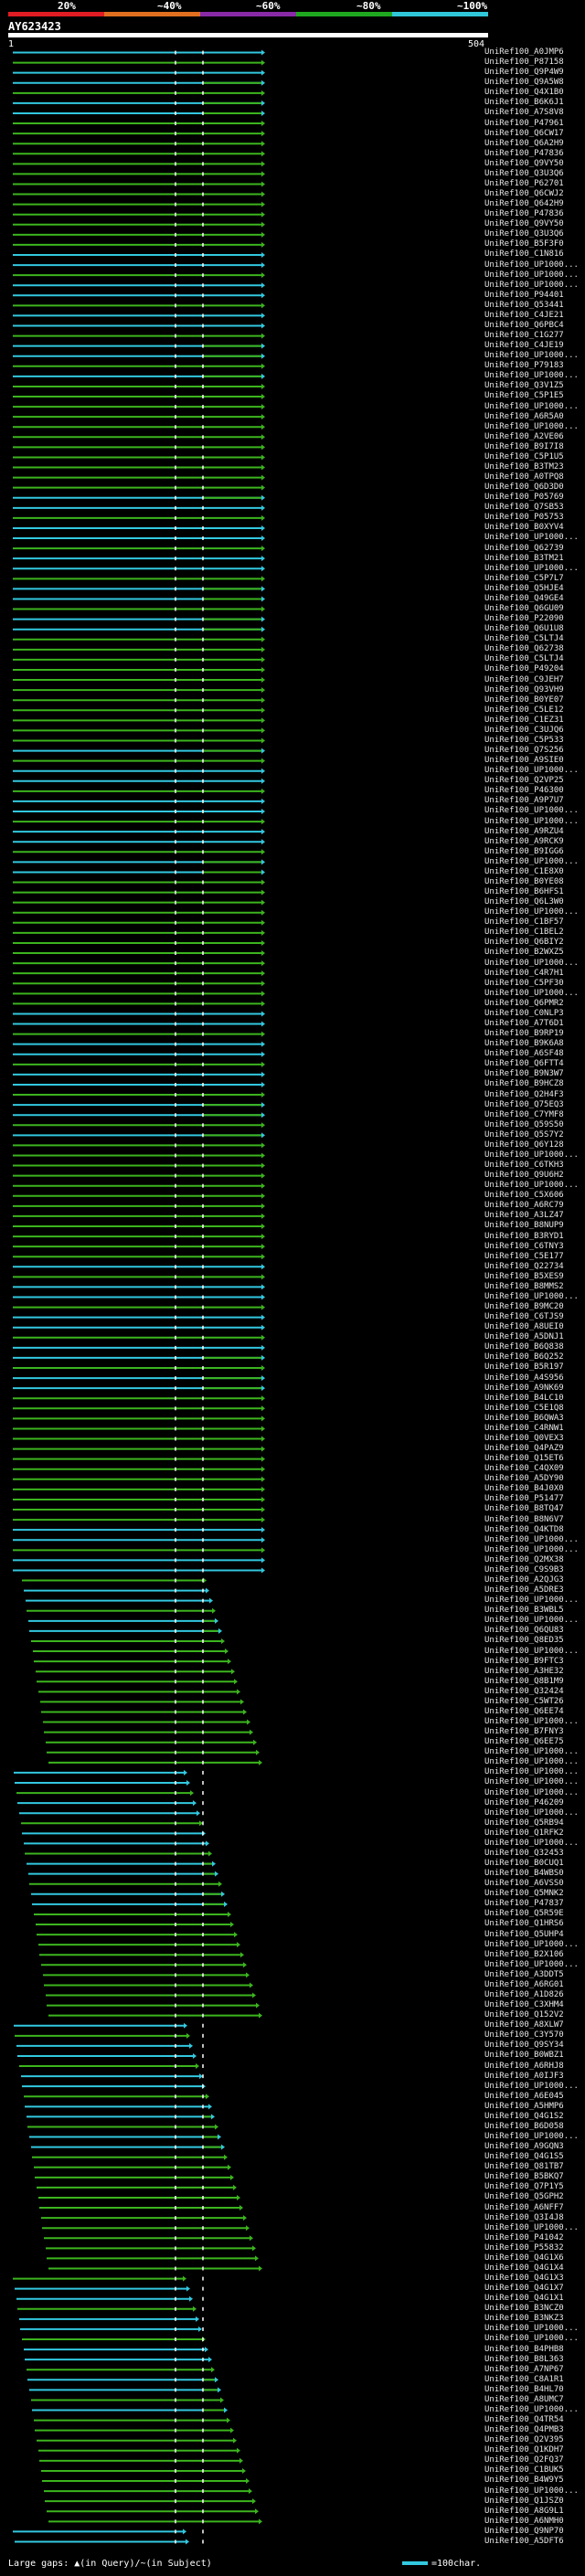 The width and height of the screenshot is (585, 2576). Describe the element at coordinates (524, 2430) in the screenshot. I see `hit-label: UniRef100_Q4PMB3` at that location.